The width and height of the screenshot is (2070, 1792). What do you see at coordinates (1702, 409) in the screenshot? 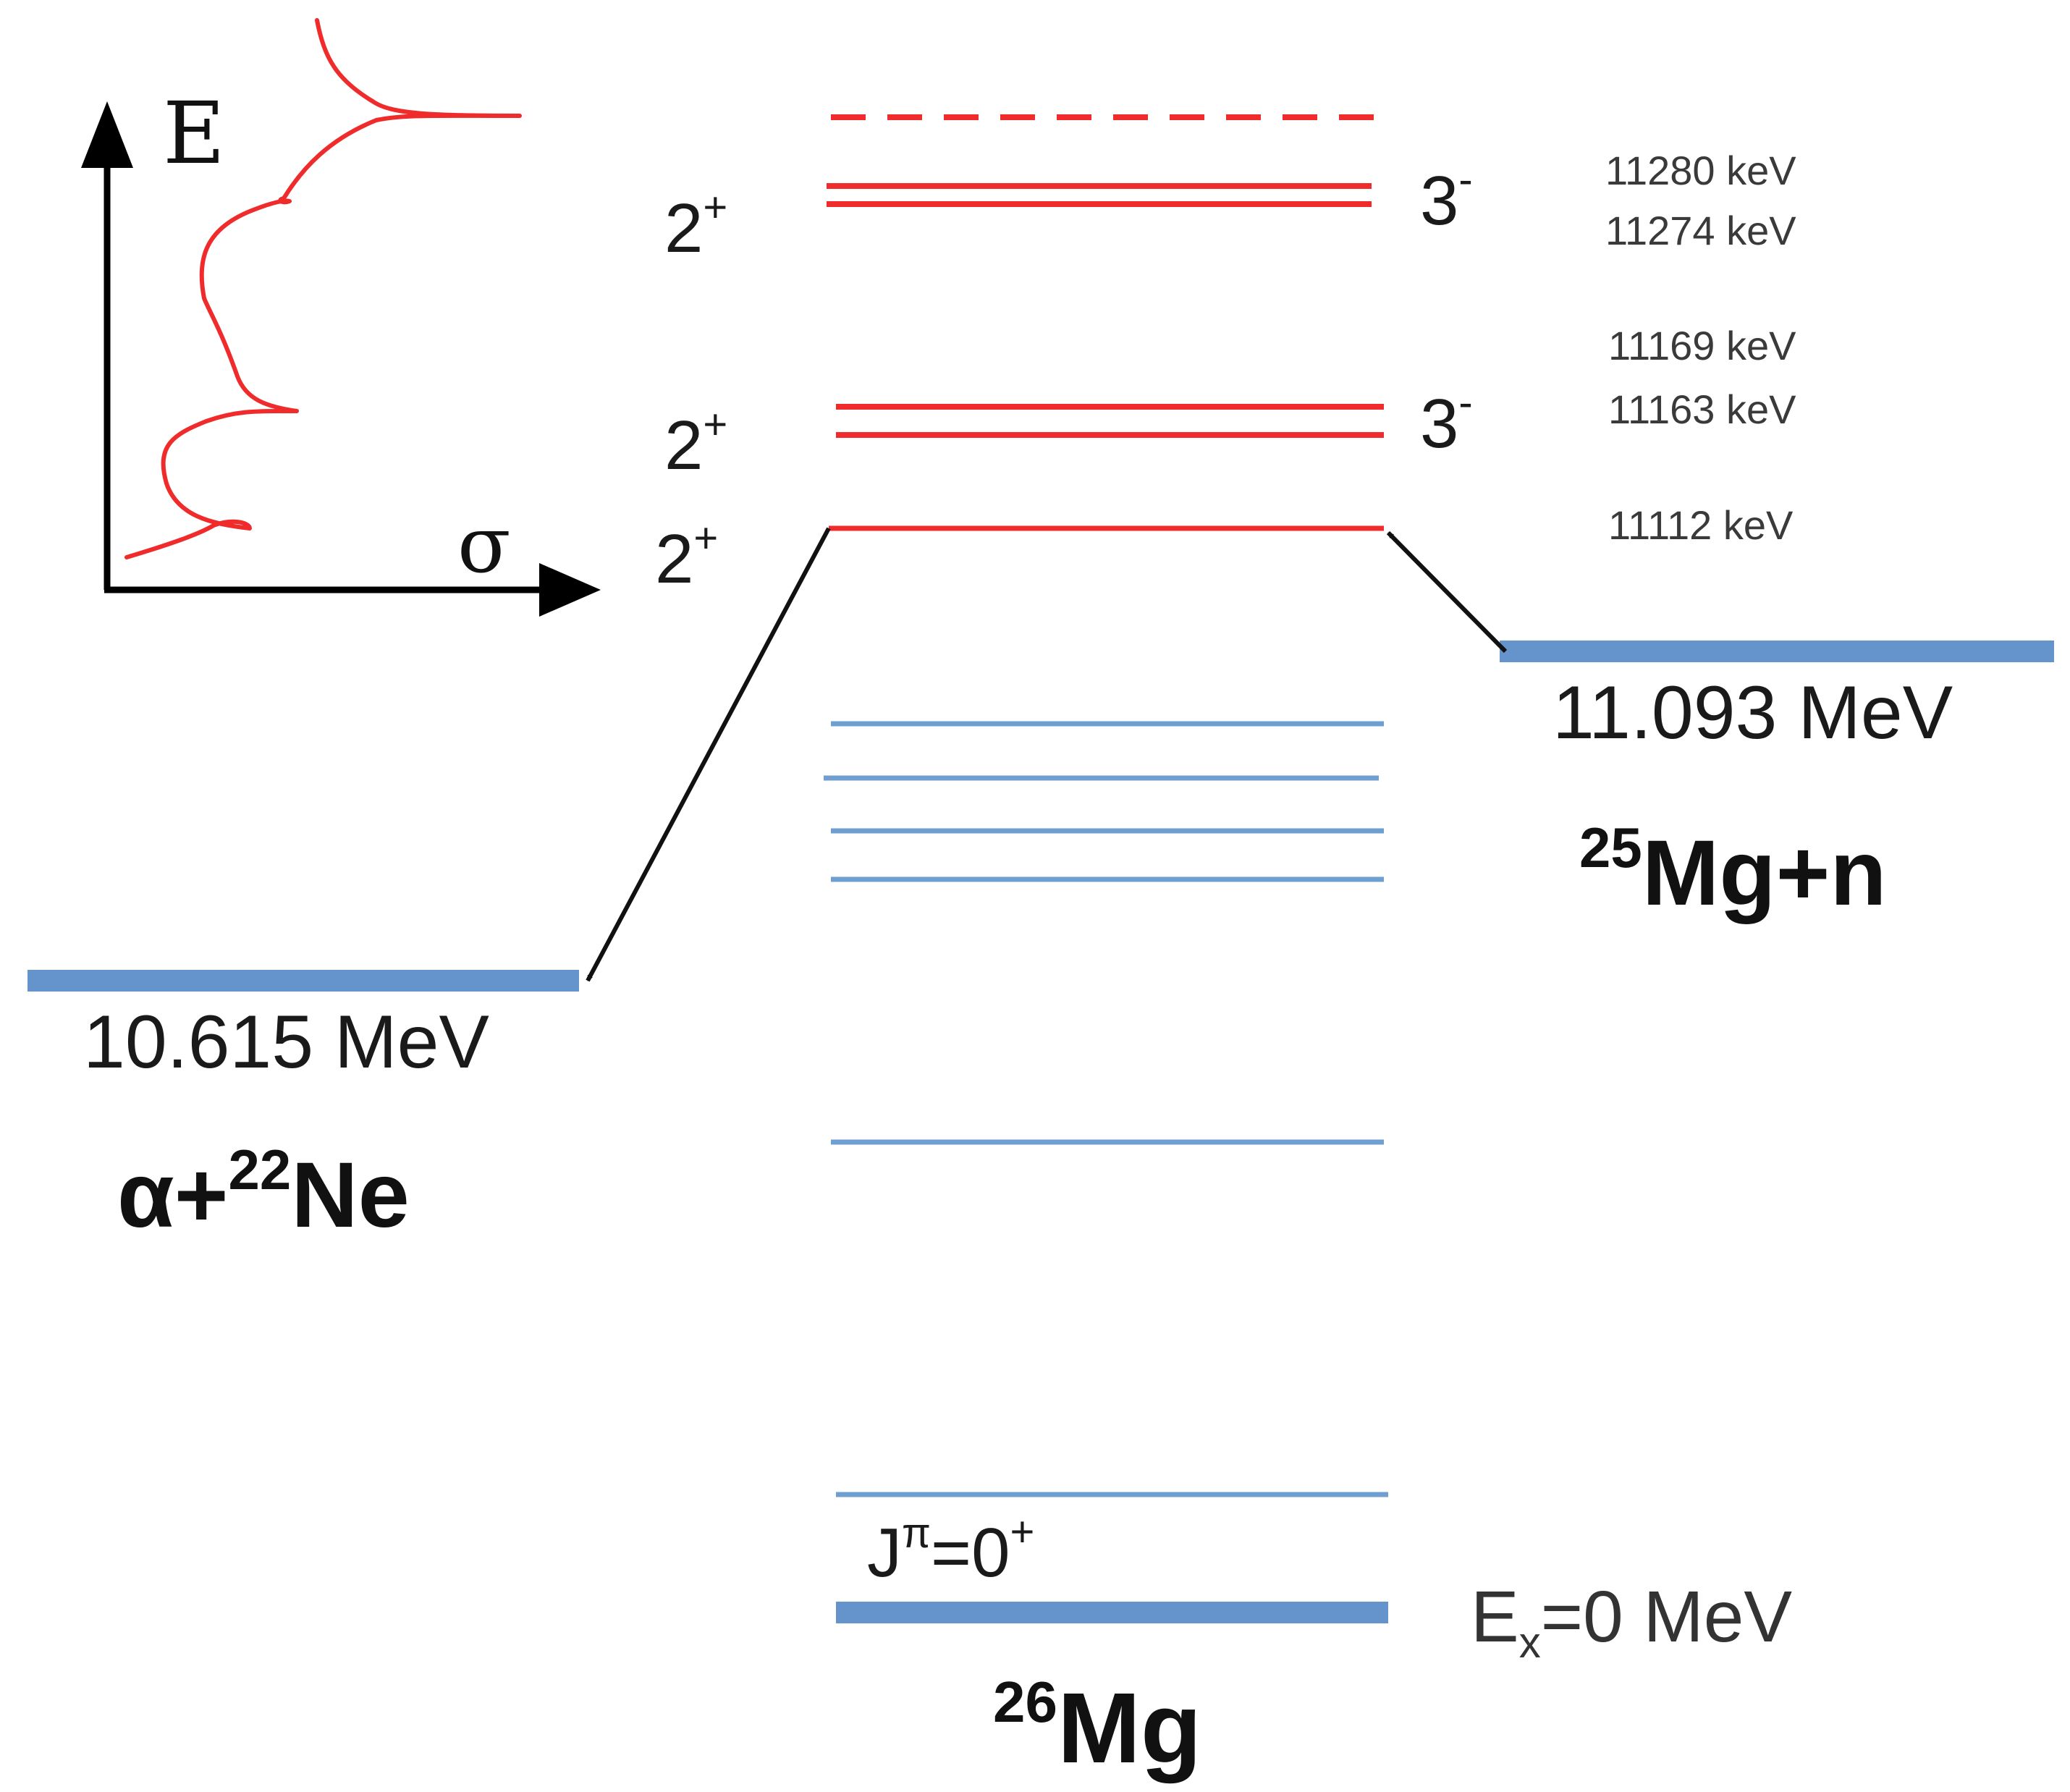
I see `energy-label-11163: 11163 keV` at bounding box center [1702, 409].